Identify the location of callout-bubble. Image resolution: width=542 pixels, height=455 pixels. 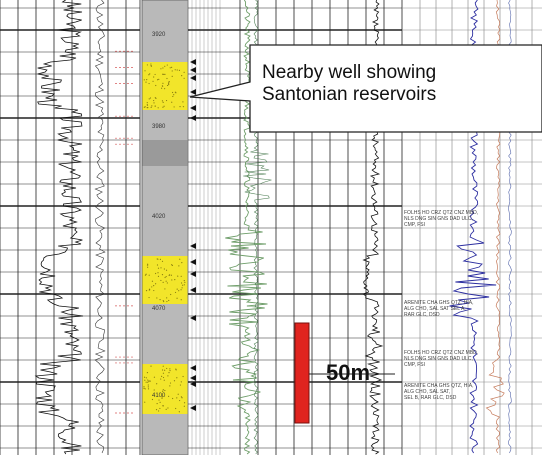
(365, 88).